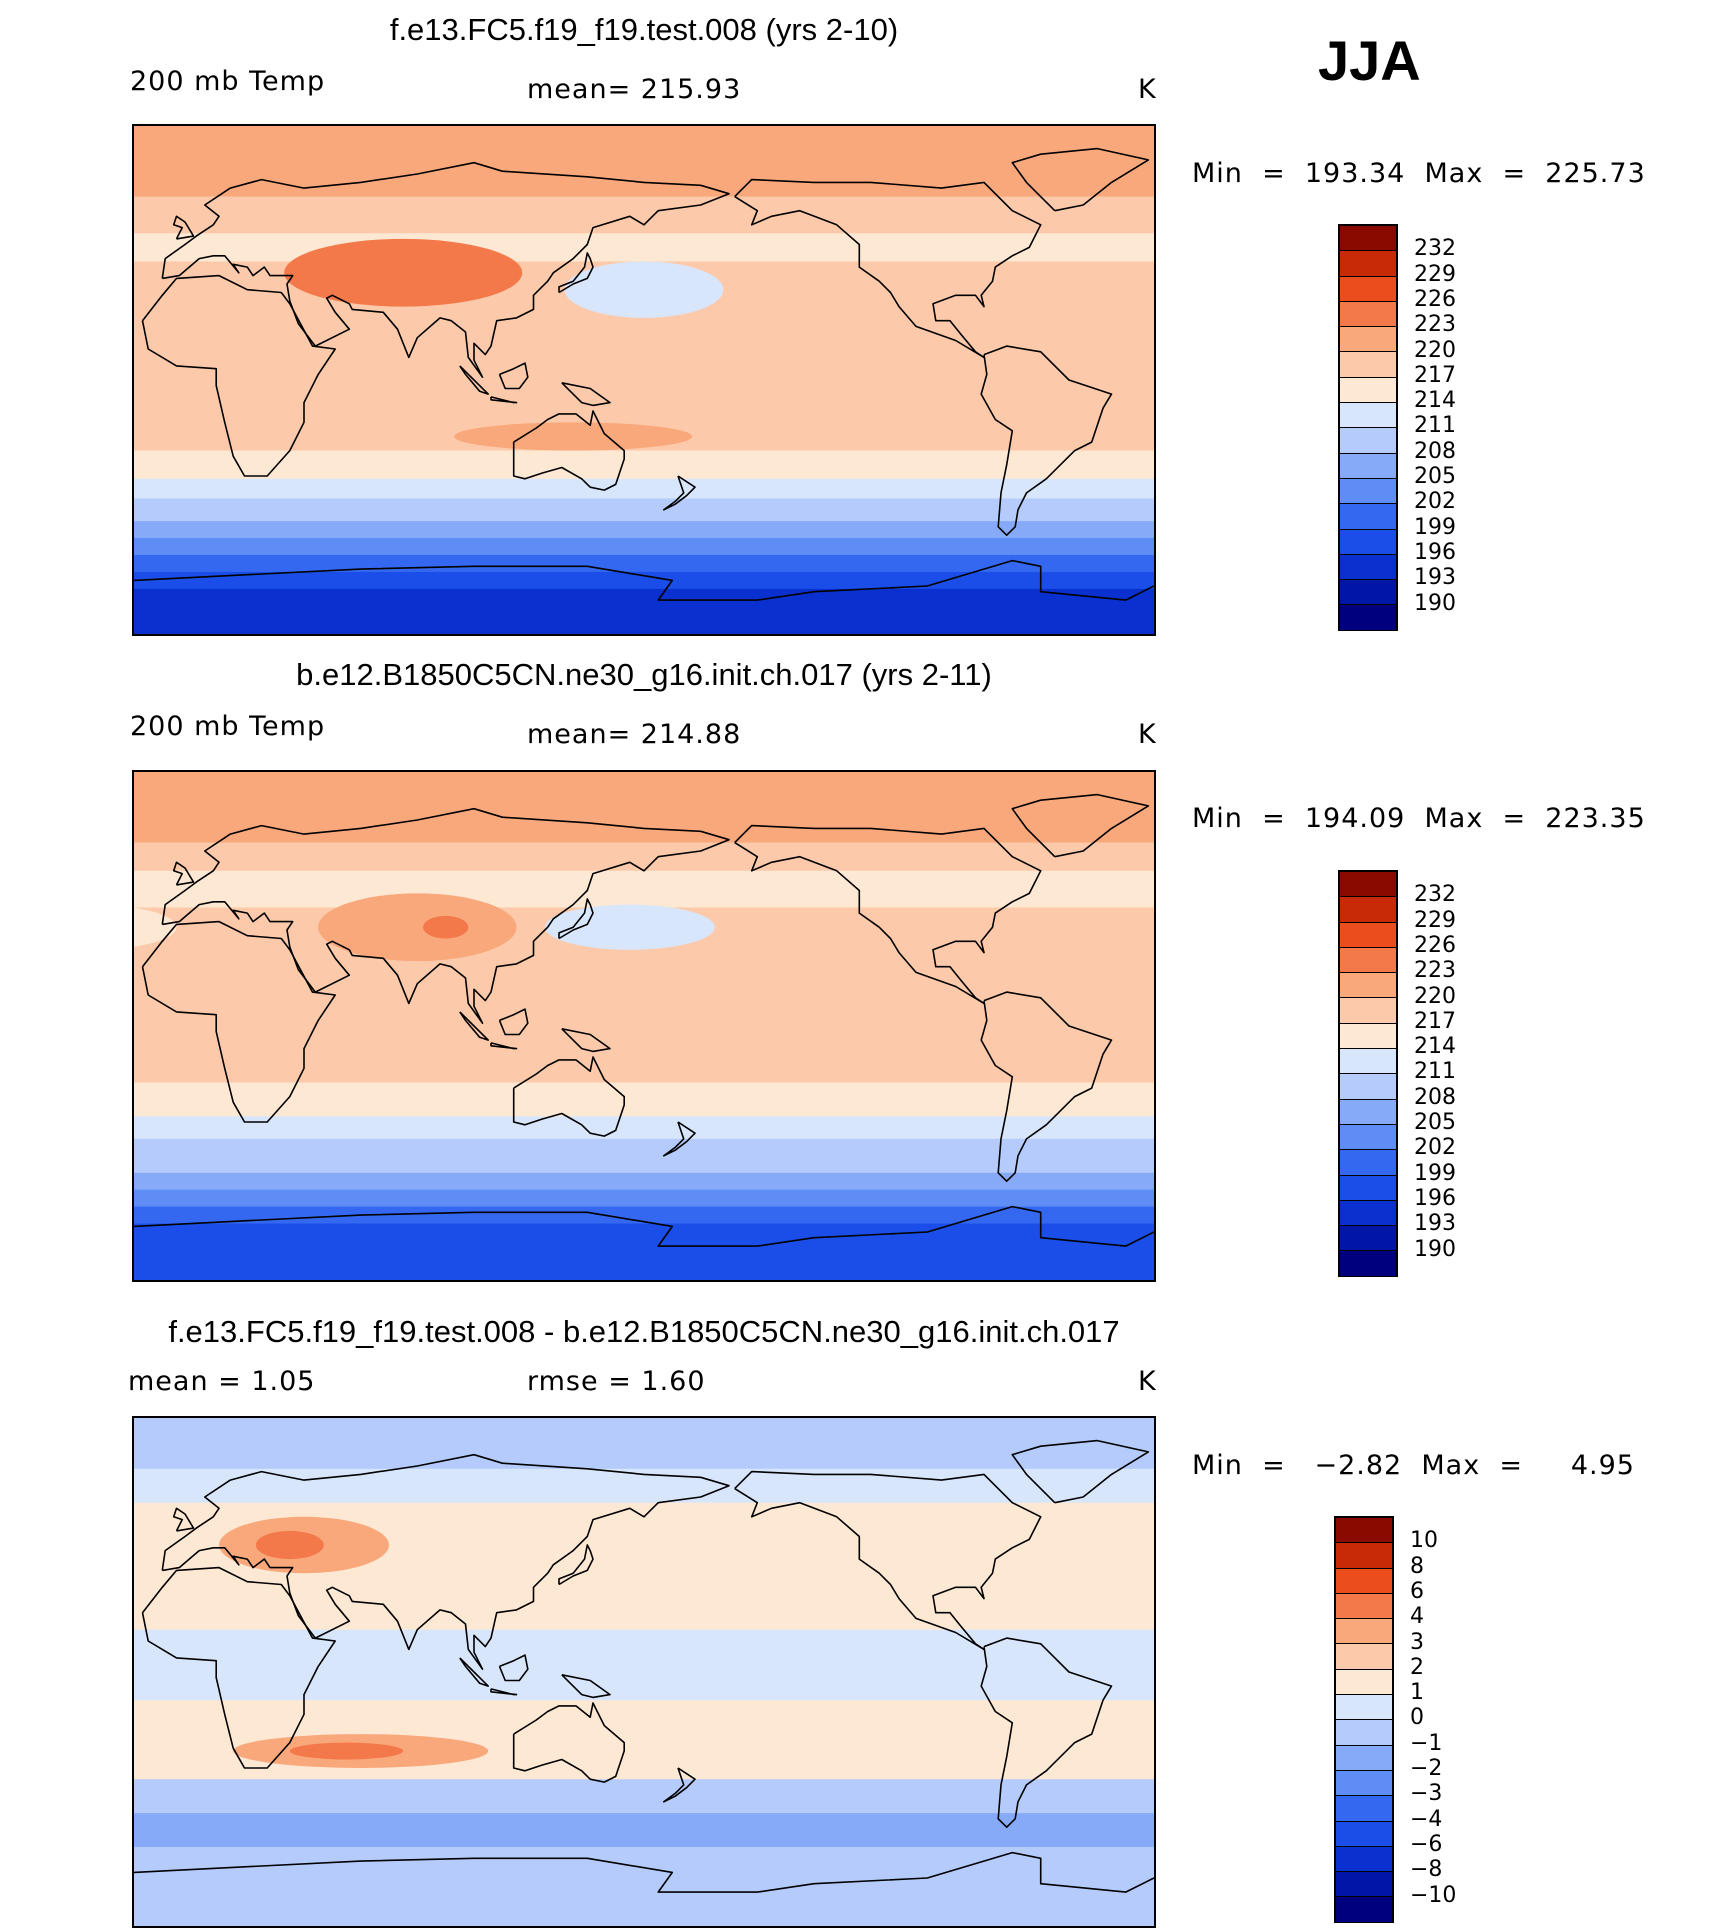 This screenshot has height=1930, width=1710. I want to click on colorbar-tick-label: −6, so click(1426, 1844).